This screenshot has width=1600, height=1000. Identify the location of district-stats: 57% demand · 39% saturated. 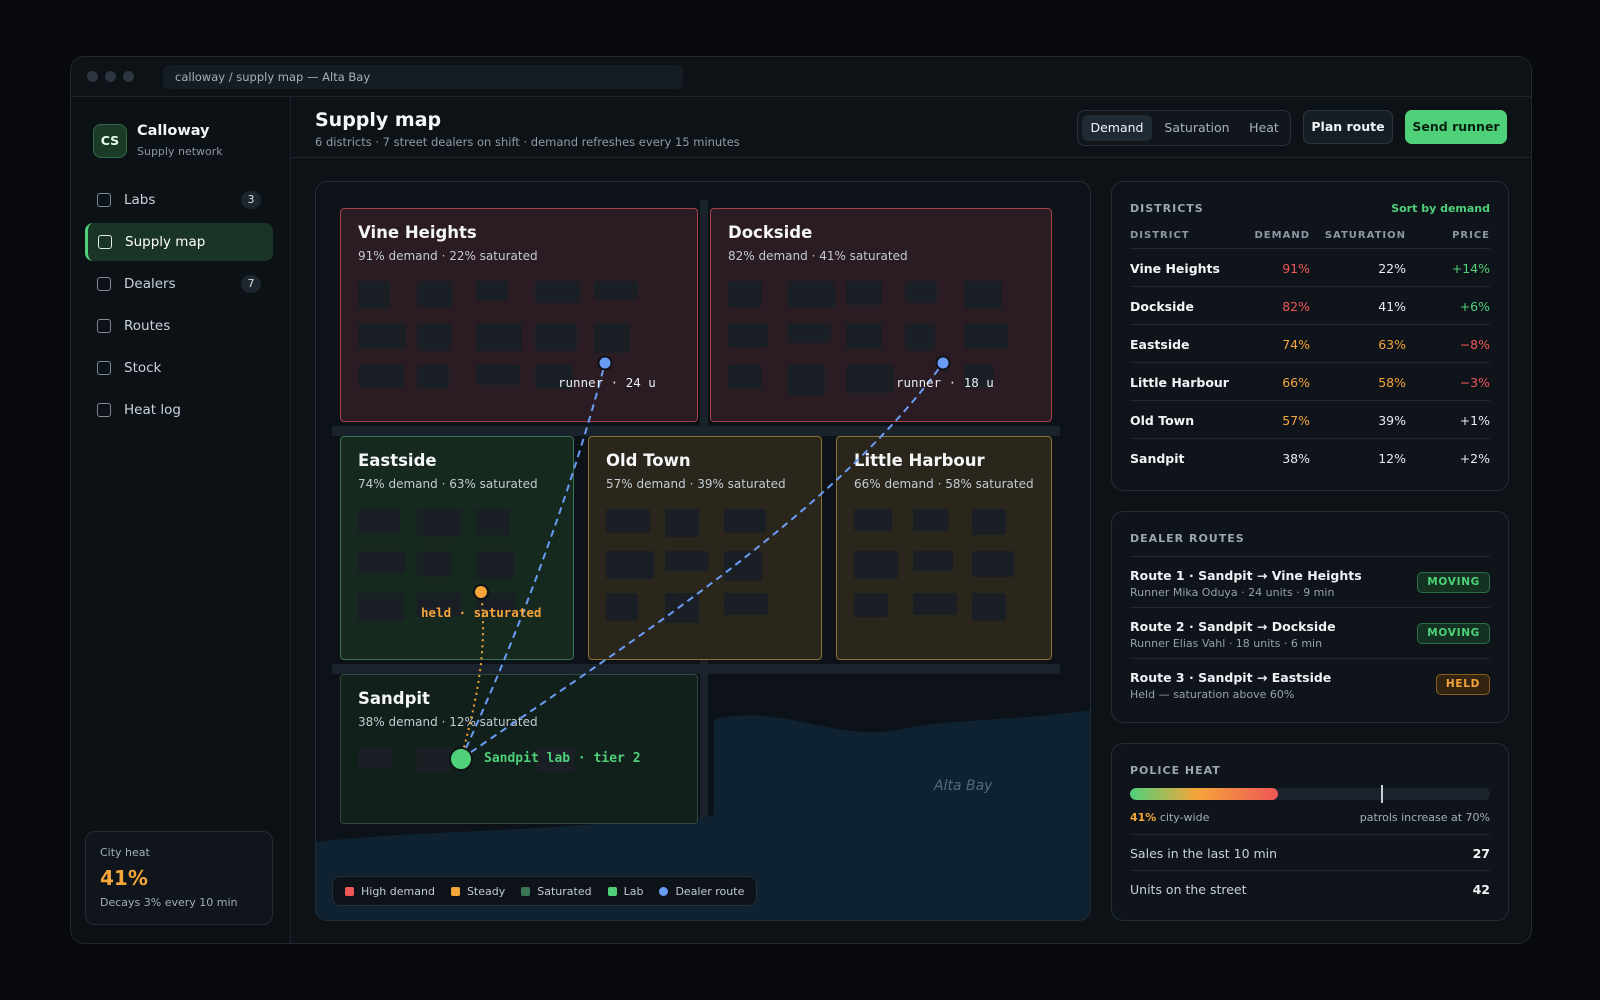
(696, 484).